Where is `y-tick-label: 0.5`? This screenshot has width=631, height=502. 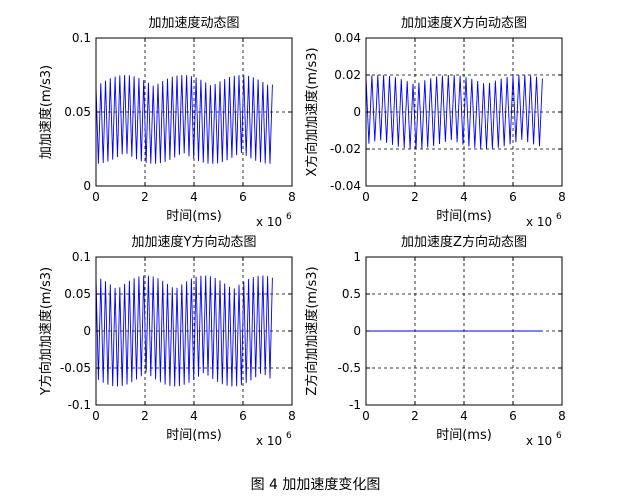
y-tick-label: 0.5 is located at coordinates (351, 294).